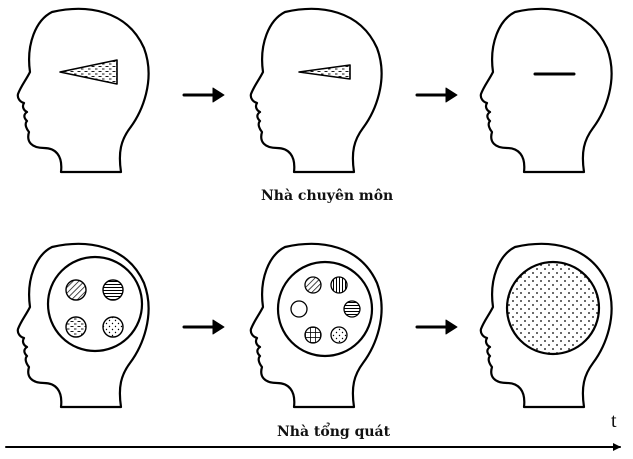  I want to click on specialist-caption: Nhà chuyên môn, so click(327, 196).